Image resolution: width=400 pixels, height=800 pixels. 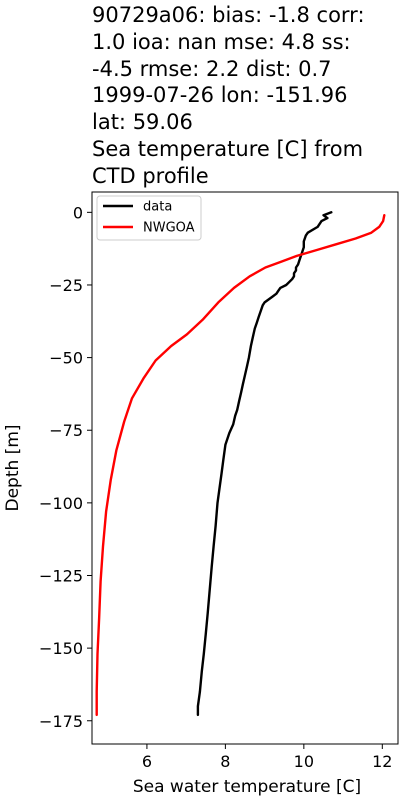 What do you see at coordinates (66, 285) in the screenshot?
I see `y-tick-label: −25` at bounding box center [66, 285].